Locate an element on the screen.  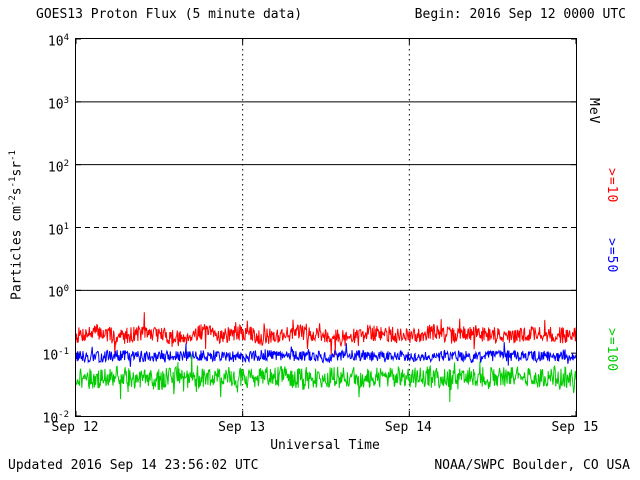
updated-timestamp: Updated 2016 Sep 14 23:56:02 UTC is located at coordinates (133, 465).